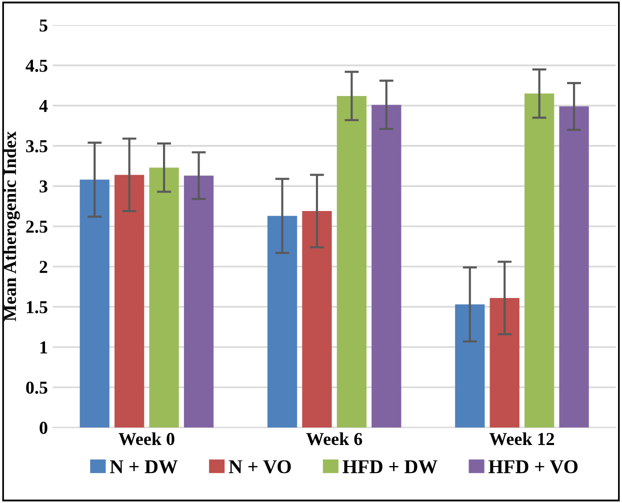  What do you see at coordinates (521, 439) in the screenshot?
I see `x-tick-label: Week 12` at bounding box center [521, 439].